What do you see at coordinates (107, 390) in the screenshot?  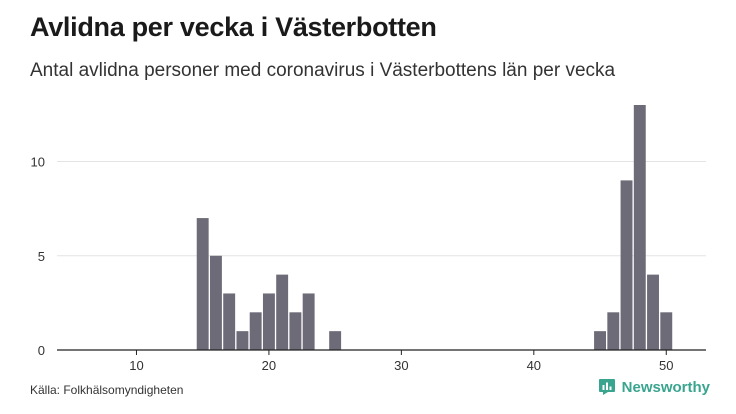 I see `source-note: Källa: Folkhälsomyndigheten` at bounding box center [107, 390].